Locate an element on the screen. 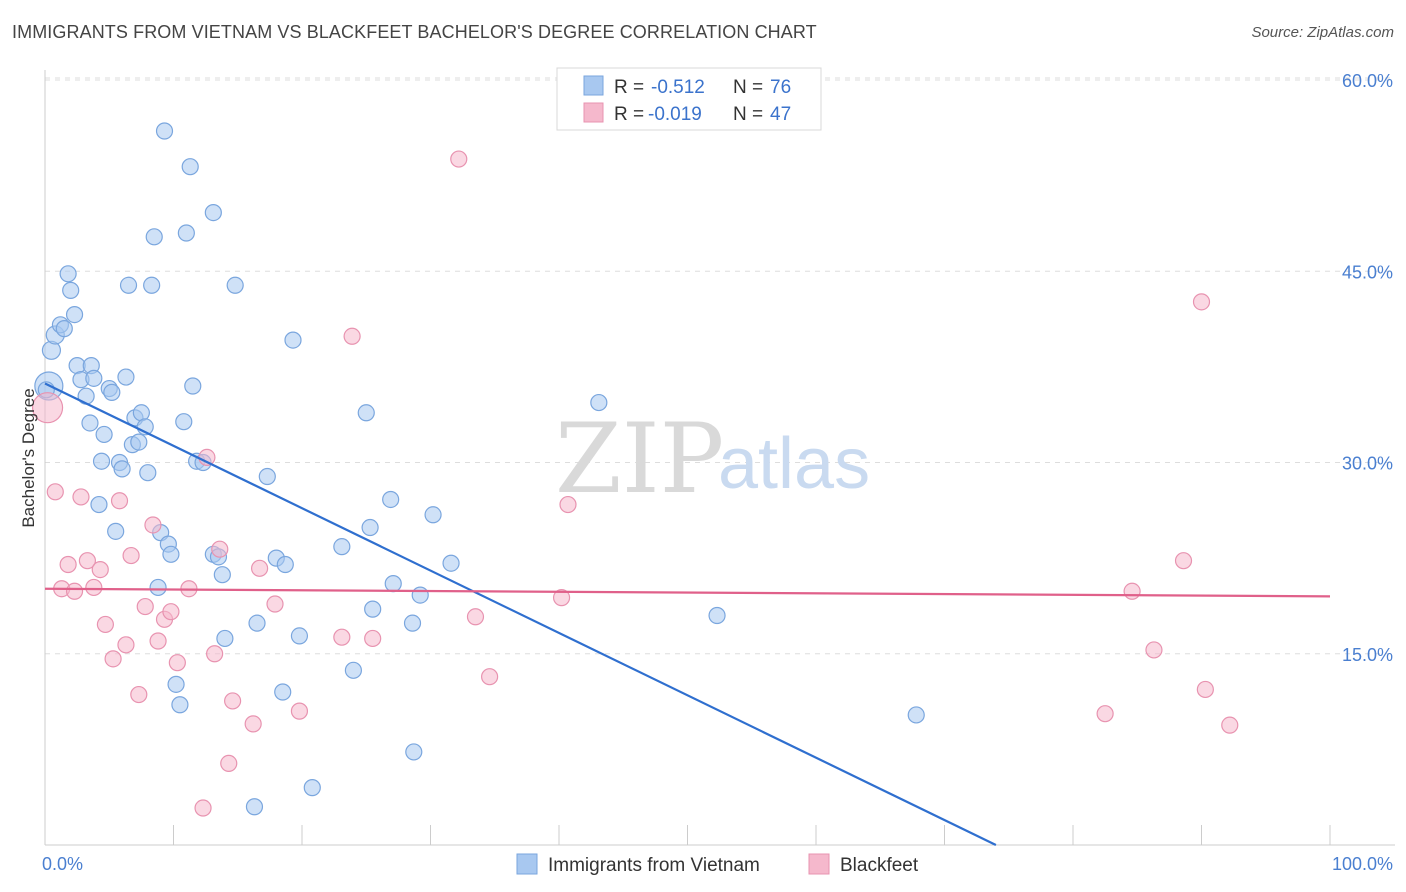  legend-swatch-blue is located at coordinates (593, 85).